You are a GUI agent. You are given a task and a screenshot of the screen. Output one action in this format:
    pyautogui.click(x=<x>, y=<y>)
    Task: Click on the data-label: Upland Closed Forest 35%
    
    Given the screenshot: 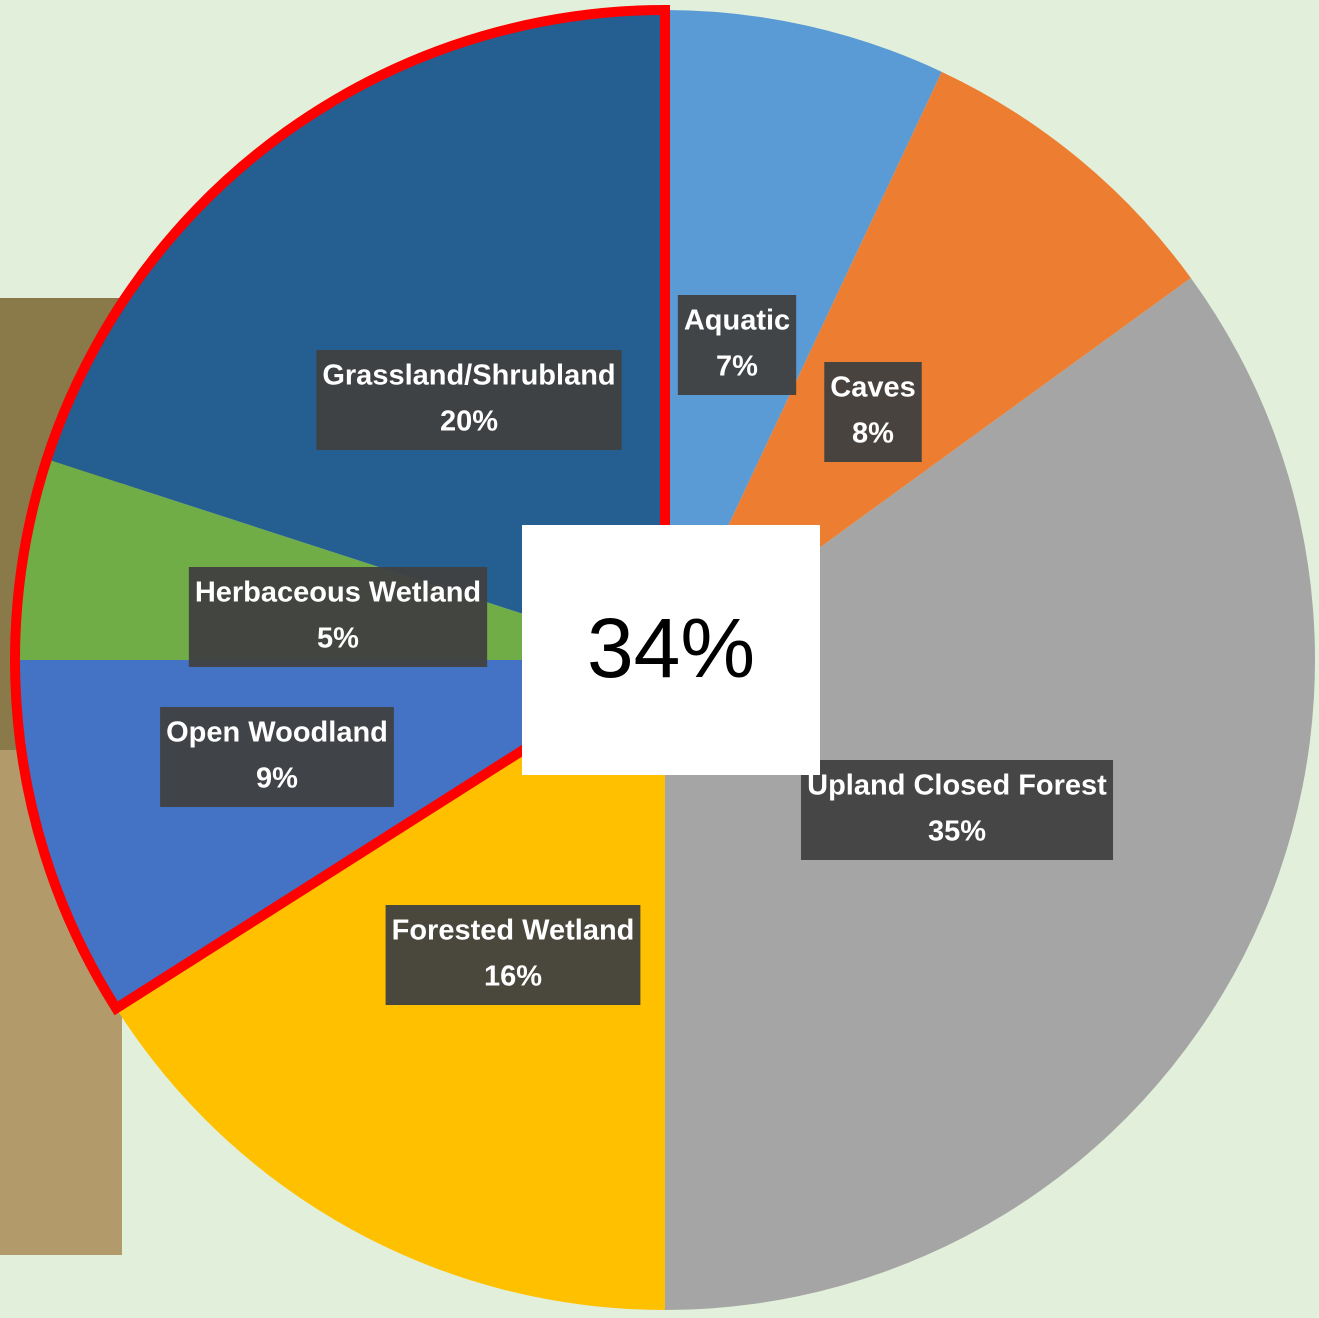 What is the action you would take?
    pyautogui.click(x=957, y=810)
    